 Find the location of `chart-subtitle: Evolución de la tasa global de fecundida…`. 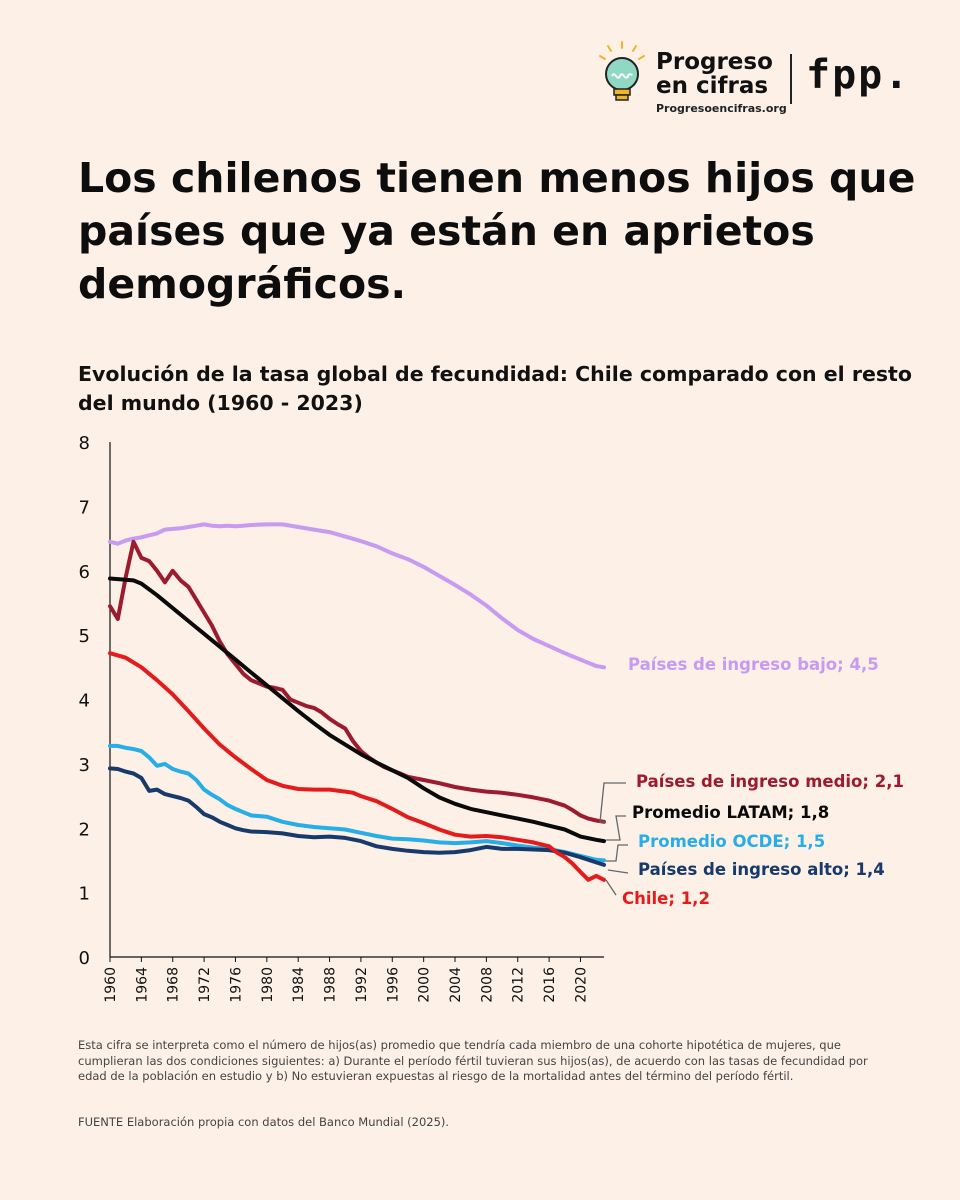

chart-subtitle: Evolución de la tasa global de fecundida… is located at coordinates (495, 388).